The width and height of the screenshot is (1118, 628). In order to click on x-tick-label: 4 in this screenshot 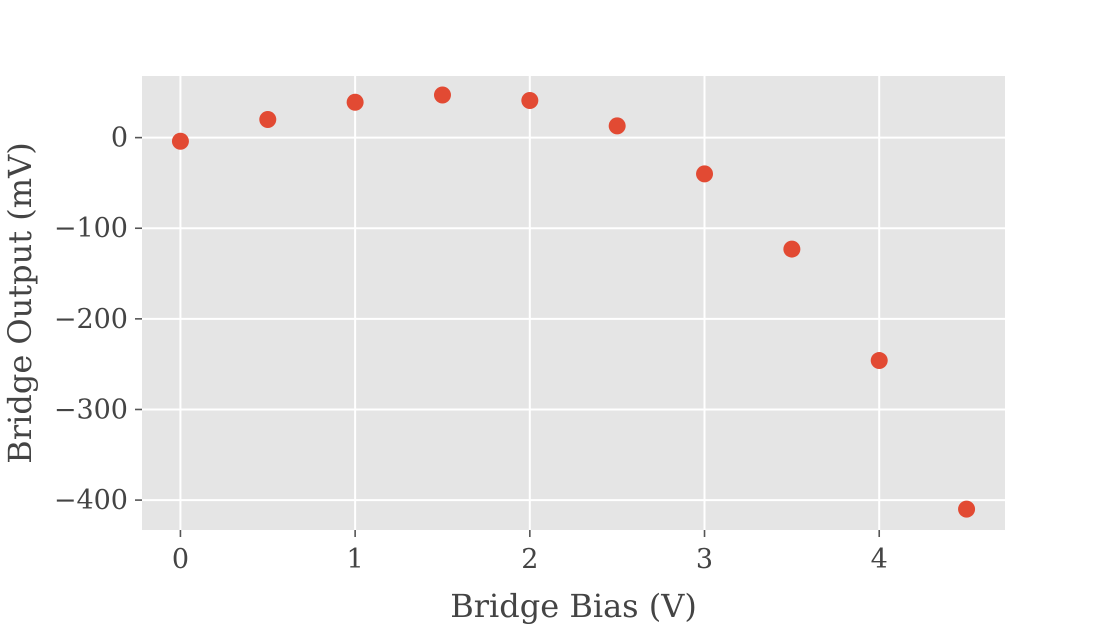, I will do `click(879, 559)`.